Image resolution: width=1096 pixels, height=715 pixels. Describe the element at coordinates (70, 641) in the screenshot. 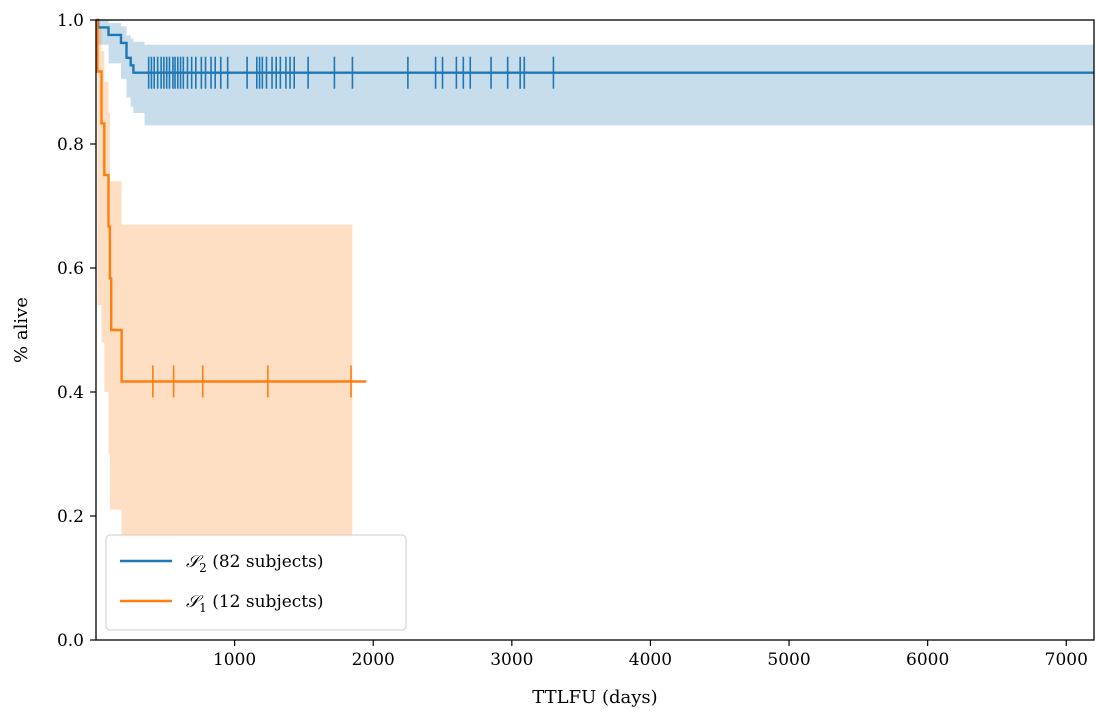

I see `y-tick-label: 0.0` at that location.